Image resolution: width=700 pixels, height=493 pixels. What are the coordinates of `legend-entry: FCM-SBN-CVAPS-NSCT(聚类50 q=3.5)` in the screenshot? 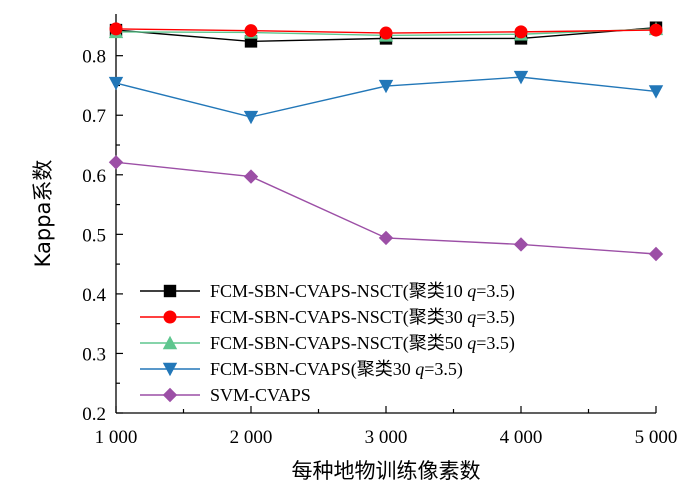 It's located at (327, 343).